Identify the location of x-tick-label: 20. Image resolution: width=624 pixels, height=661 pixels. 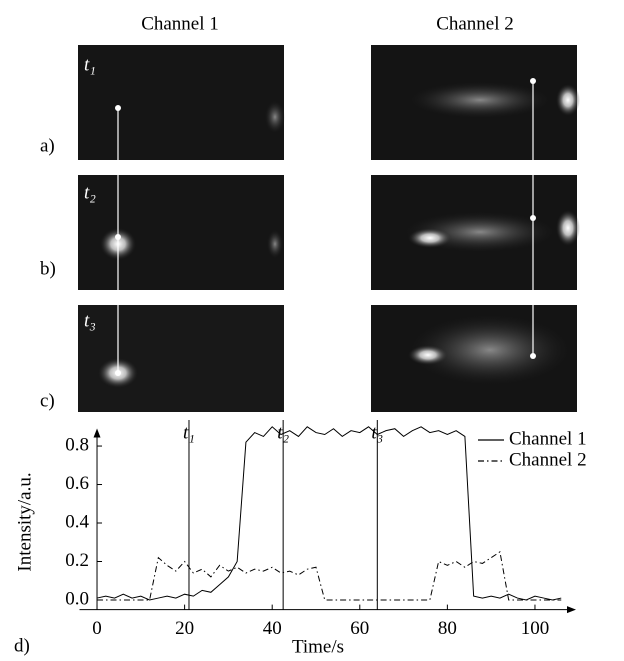
(184, 628).